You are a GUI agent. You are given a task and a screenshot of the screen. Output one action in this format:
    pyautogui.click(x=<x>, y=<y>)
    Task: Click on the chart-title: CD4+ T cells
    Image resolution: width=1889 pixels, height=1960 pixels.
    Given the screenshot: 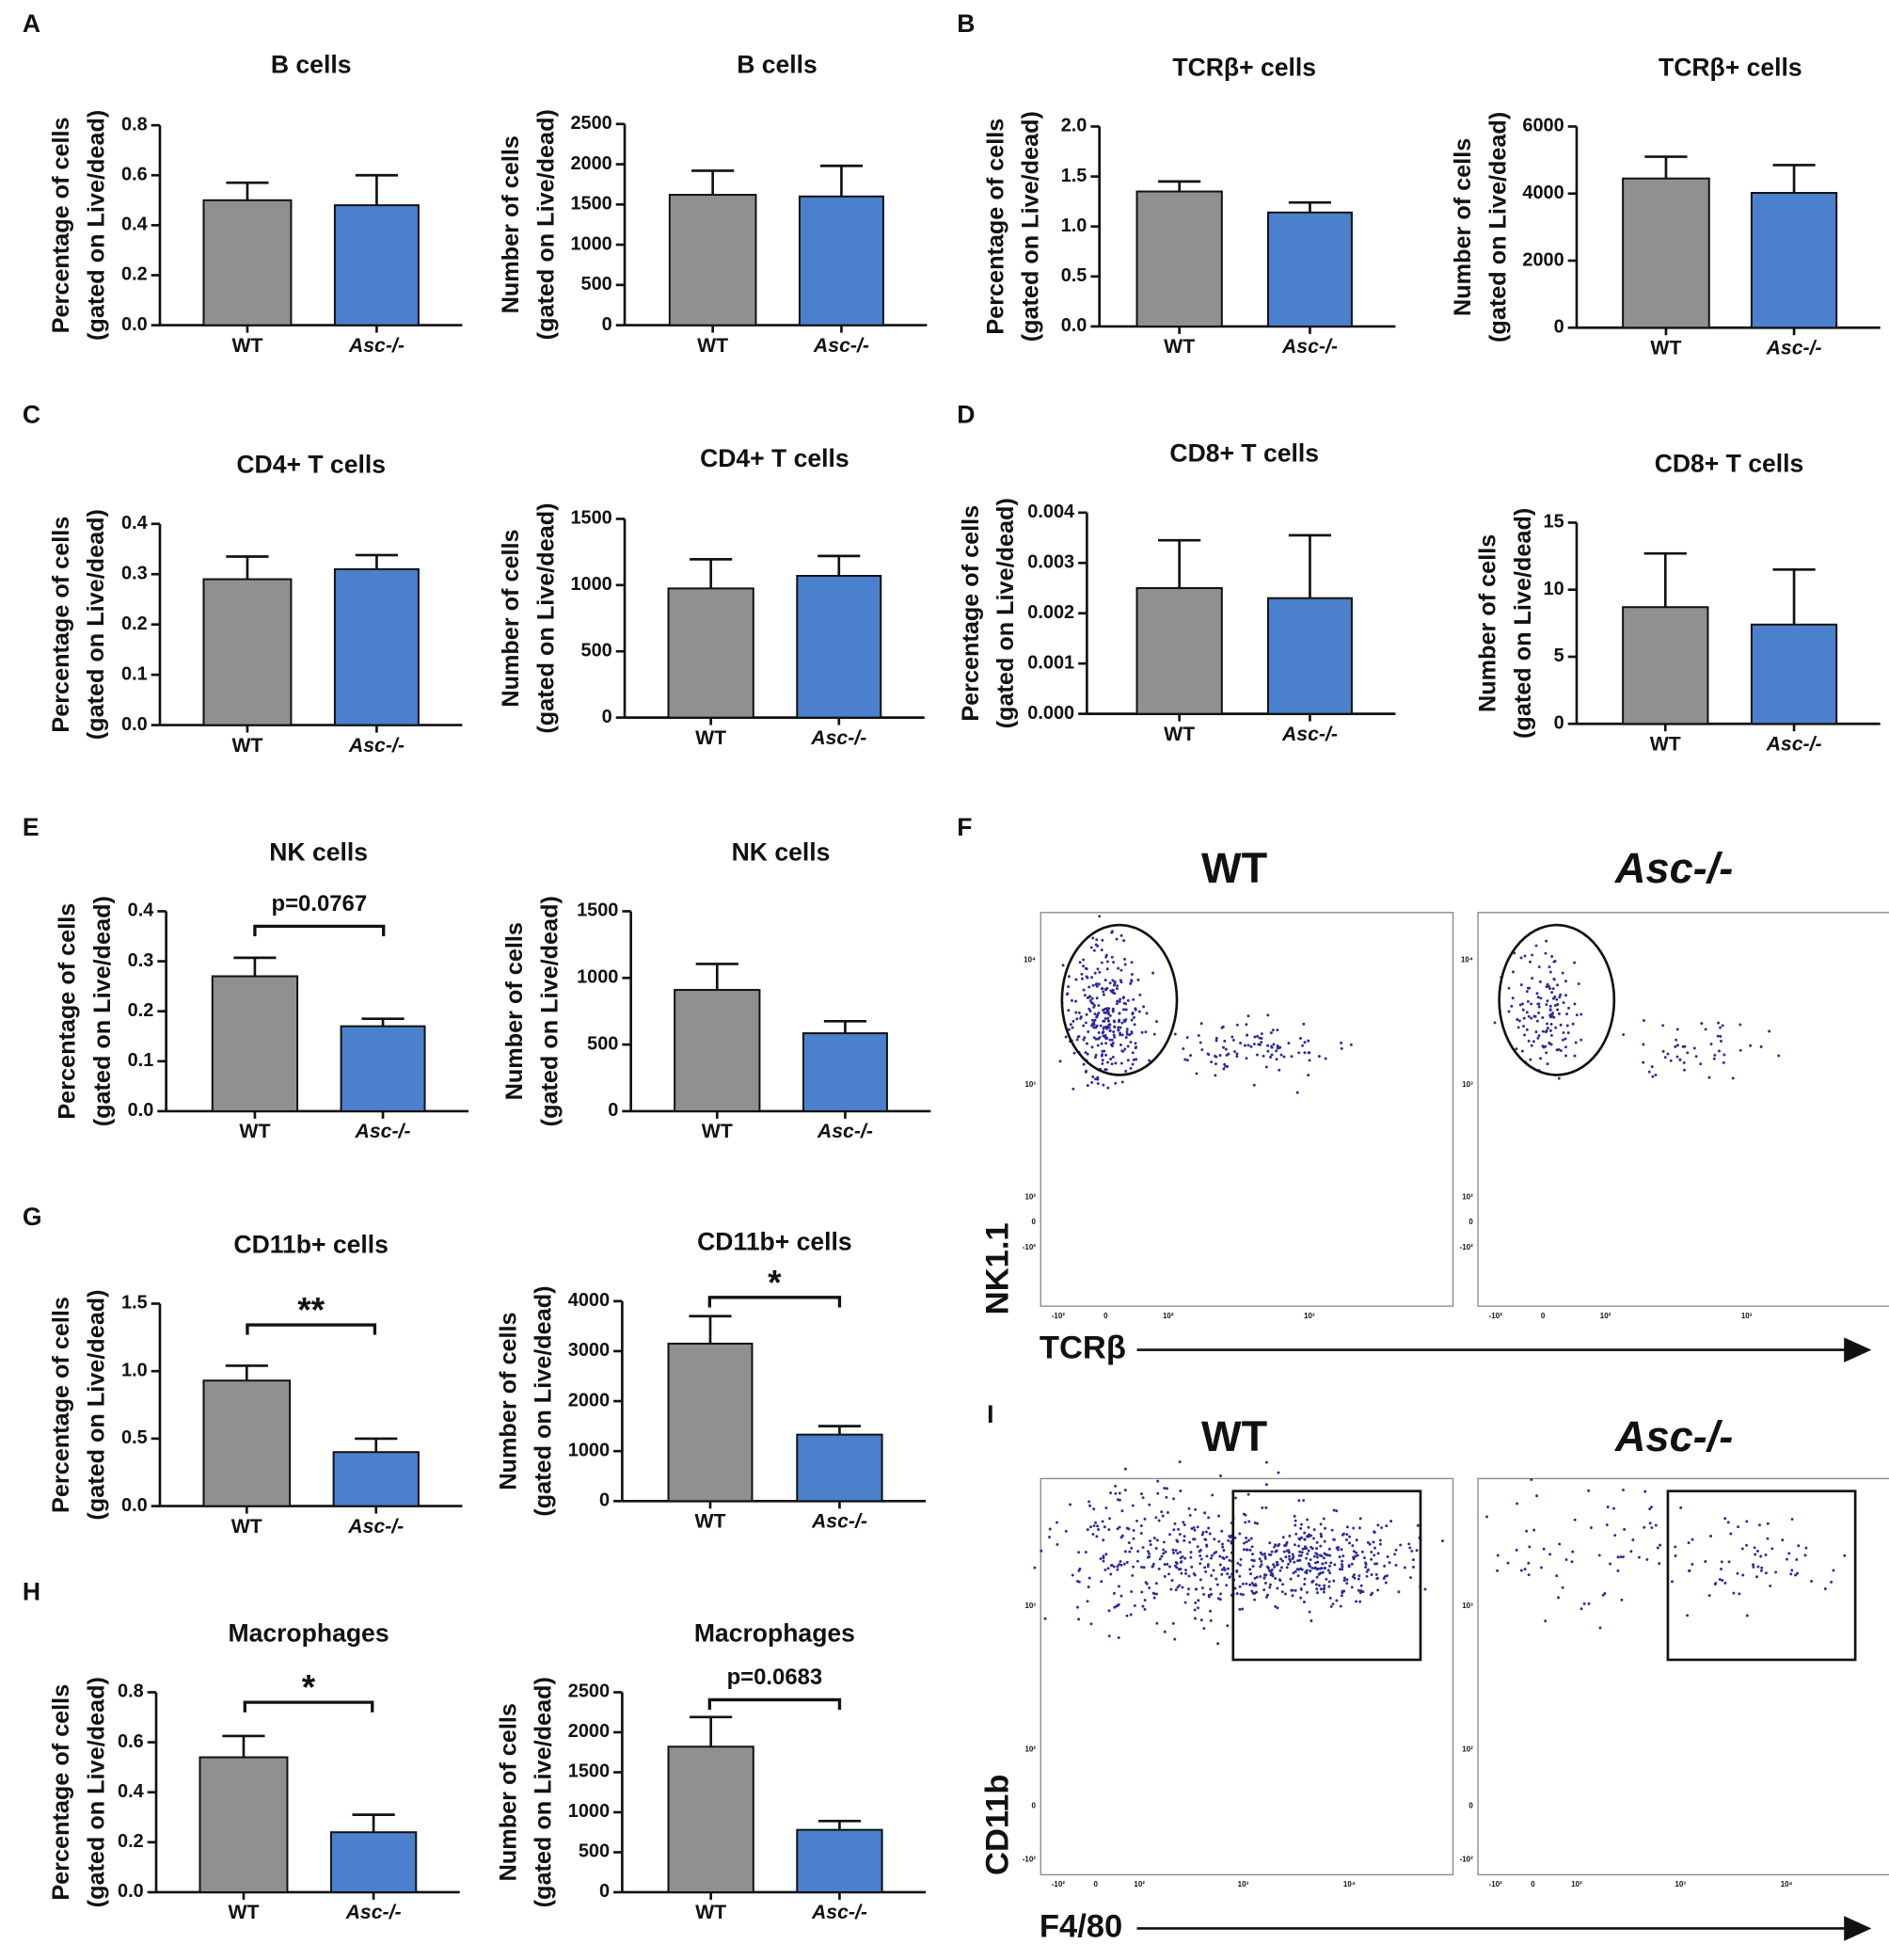 What is the action you would take?
    pyautogui.click(x=311, y=465)
    